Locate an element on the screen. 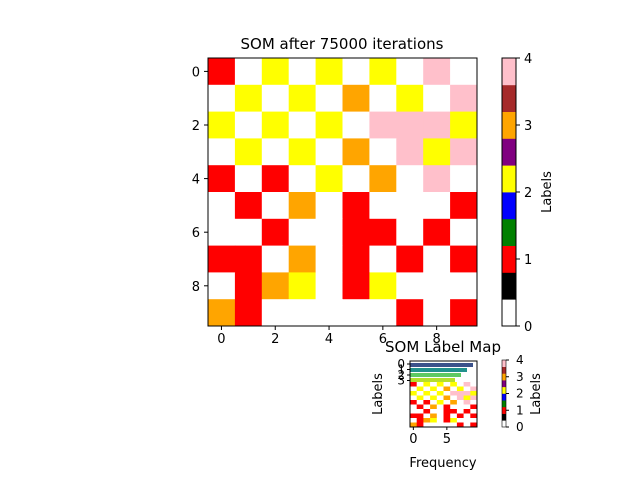 This screenshot has width=640, height=480. label-map-y-tick-label: 0 is located at coordinates (401, 364).